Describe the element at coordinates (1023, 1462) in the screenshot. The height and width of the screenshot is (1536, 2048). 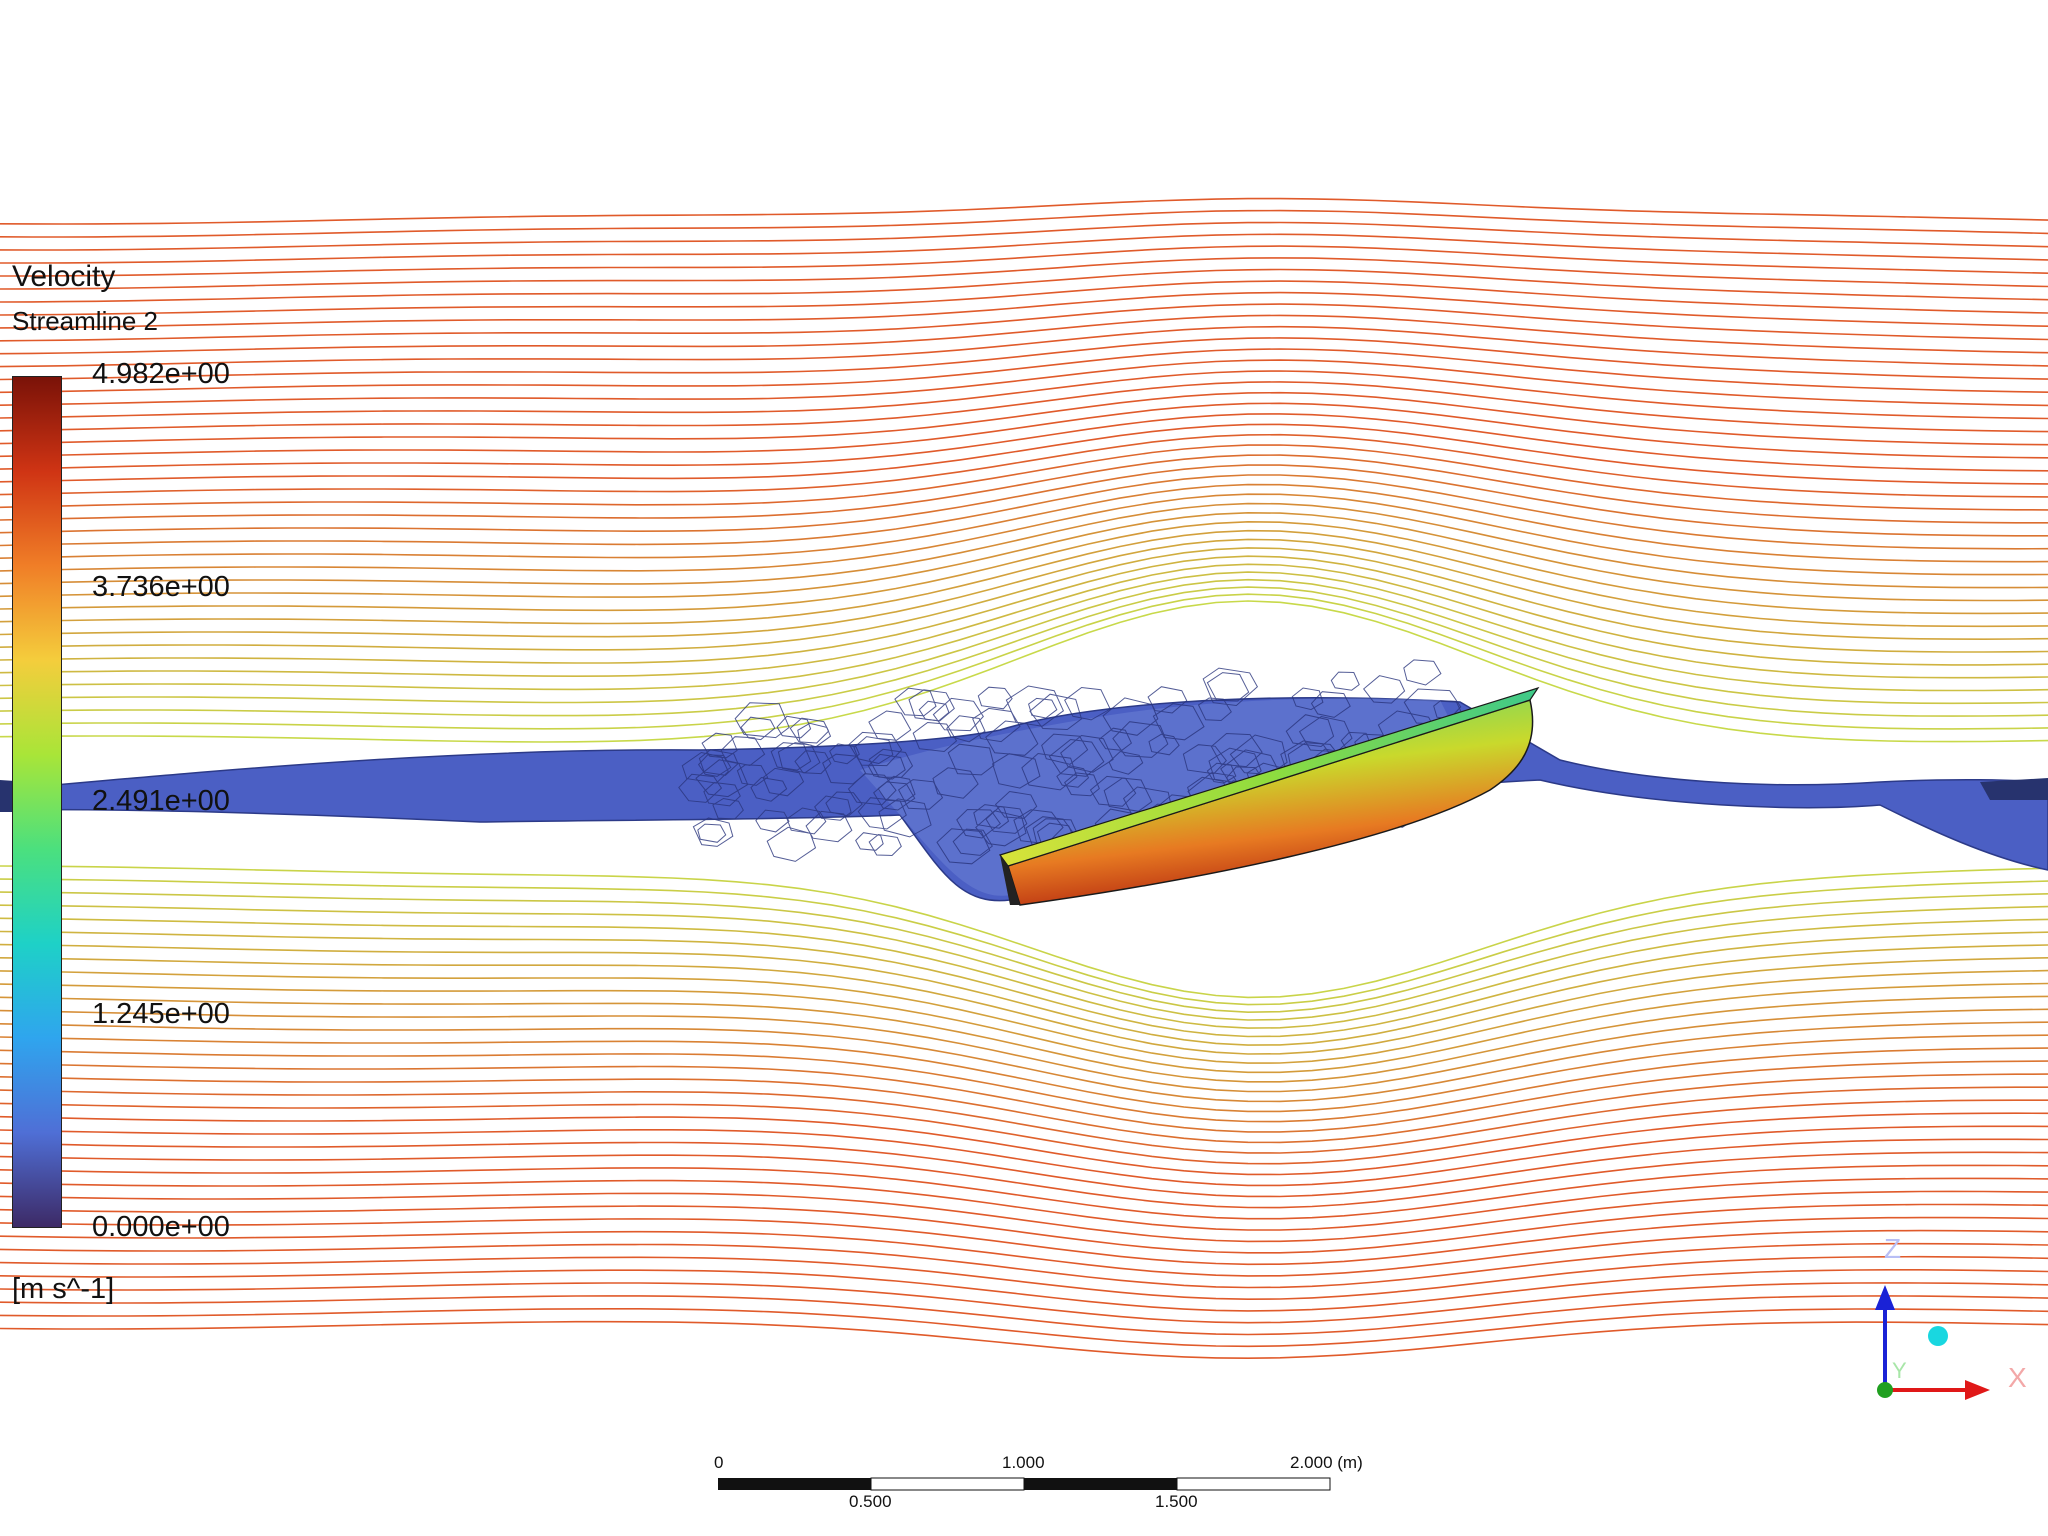
I see `scale-label-1: 1.000` at that location.